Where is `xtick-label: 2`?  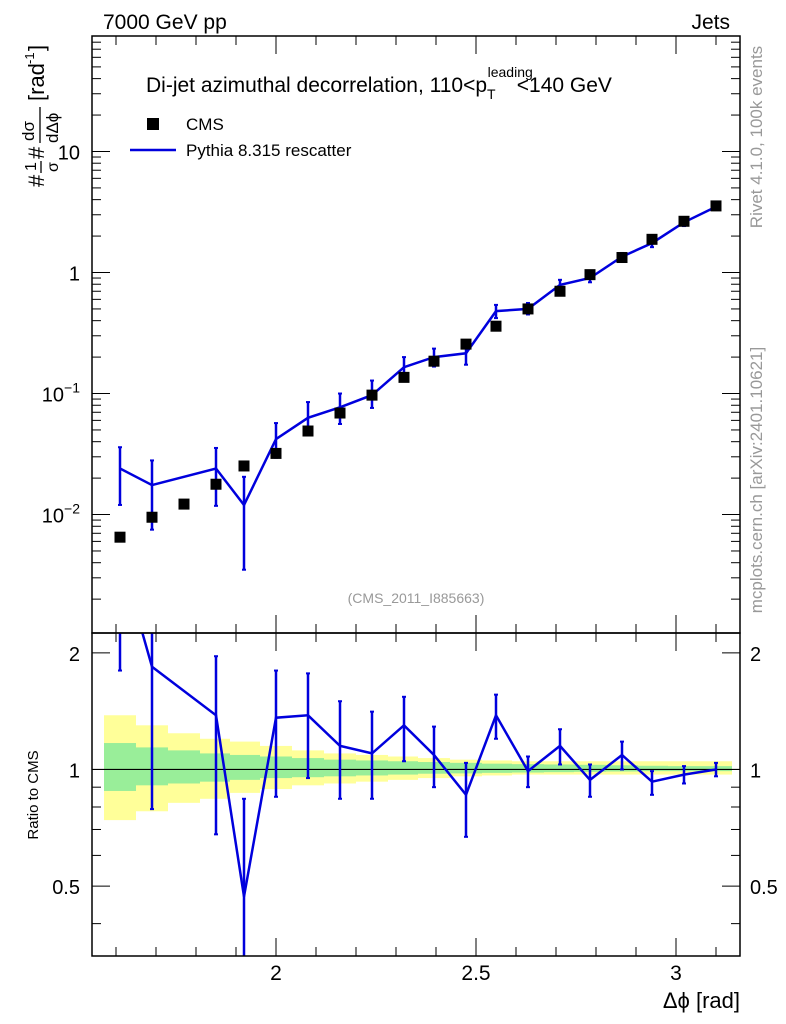
xtick-label: 2 is located at coordinates (276, 973).